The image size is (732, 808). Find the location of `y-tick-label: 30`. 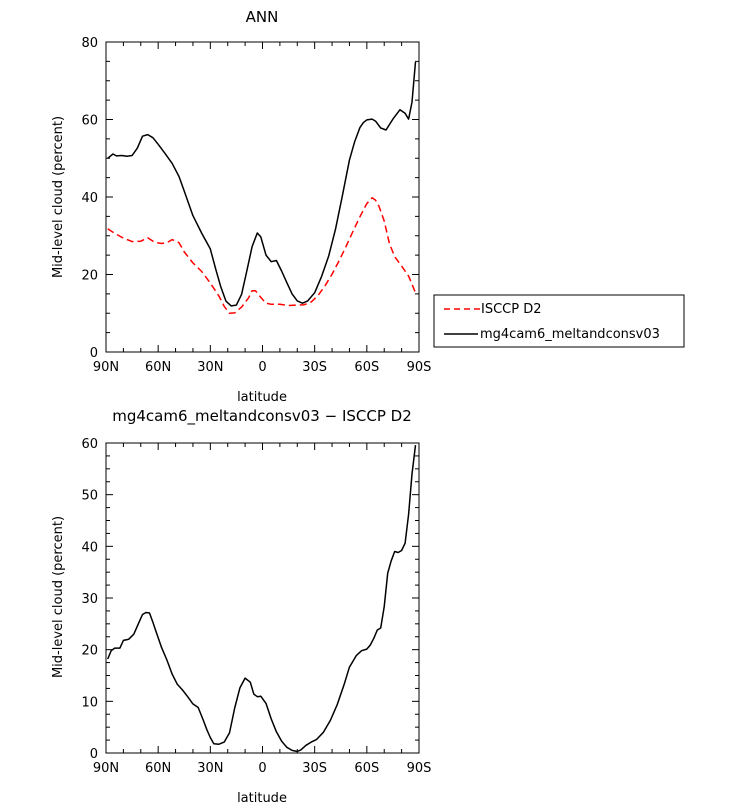

y-tick-label: 30 is located at coordinates (89, 599).